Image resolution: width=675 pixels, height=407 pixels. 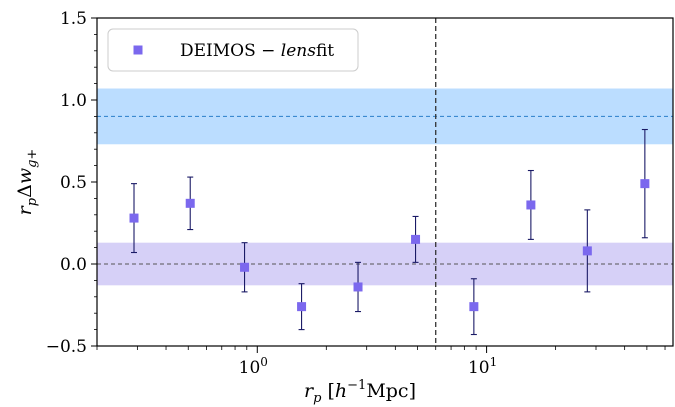 What do you see at coordinates (482, 366) in the screenshot?
I see `x-tick-label: 10¹` at bounding box center [482, 366].